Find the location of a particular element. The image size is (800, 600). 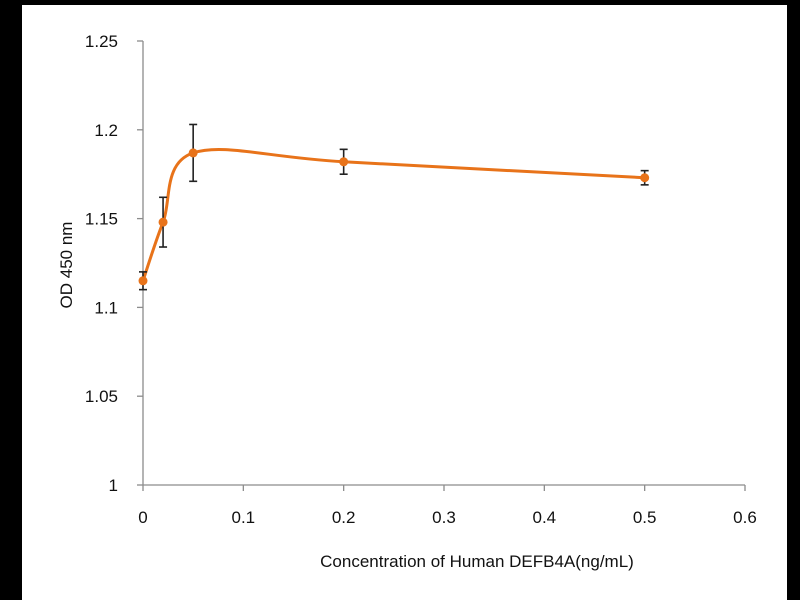

x-axis-label: Concentration of Human DEFB4A(ng/mL) is located at coordinates (477, 561).